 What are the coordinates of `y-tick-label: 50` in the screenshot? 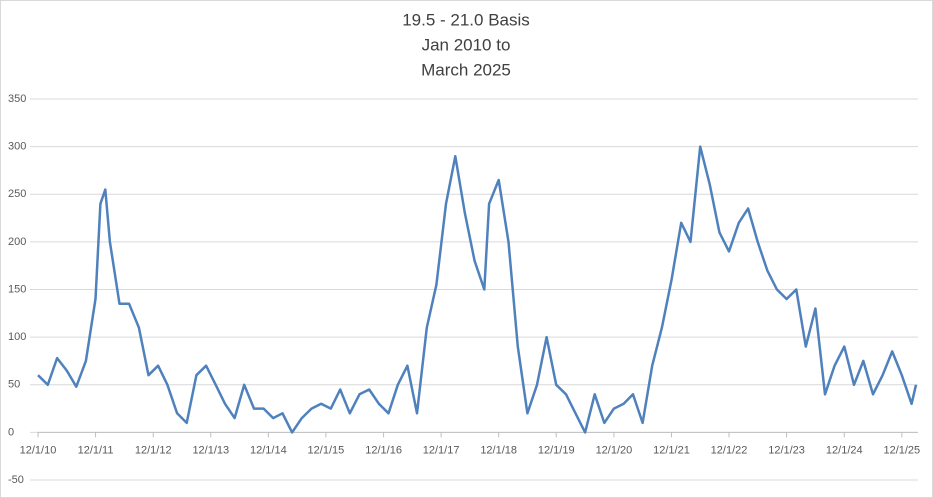 It's located at (14, 385).